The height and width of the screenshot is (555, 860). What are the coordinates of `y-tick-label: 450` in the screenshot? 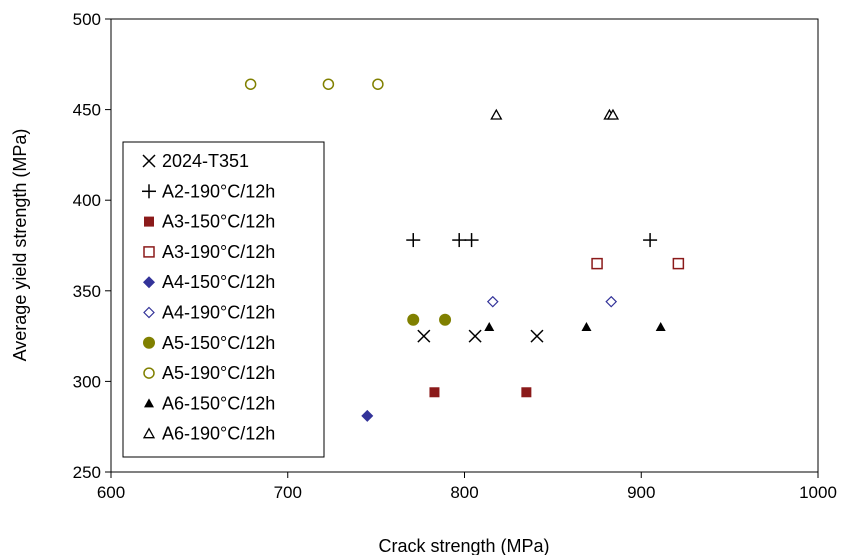 It's located at (87, 110).